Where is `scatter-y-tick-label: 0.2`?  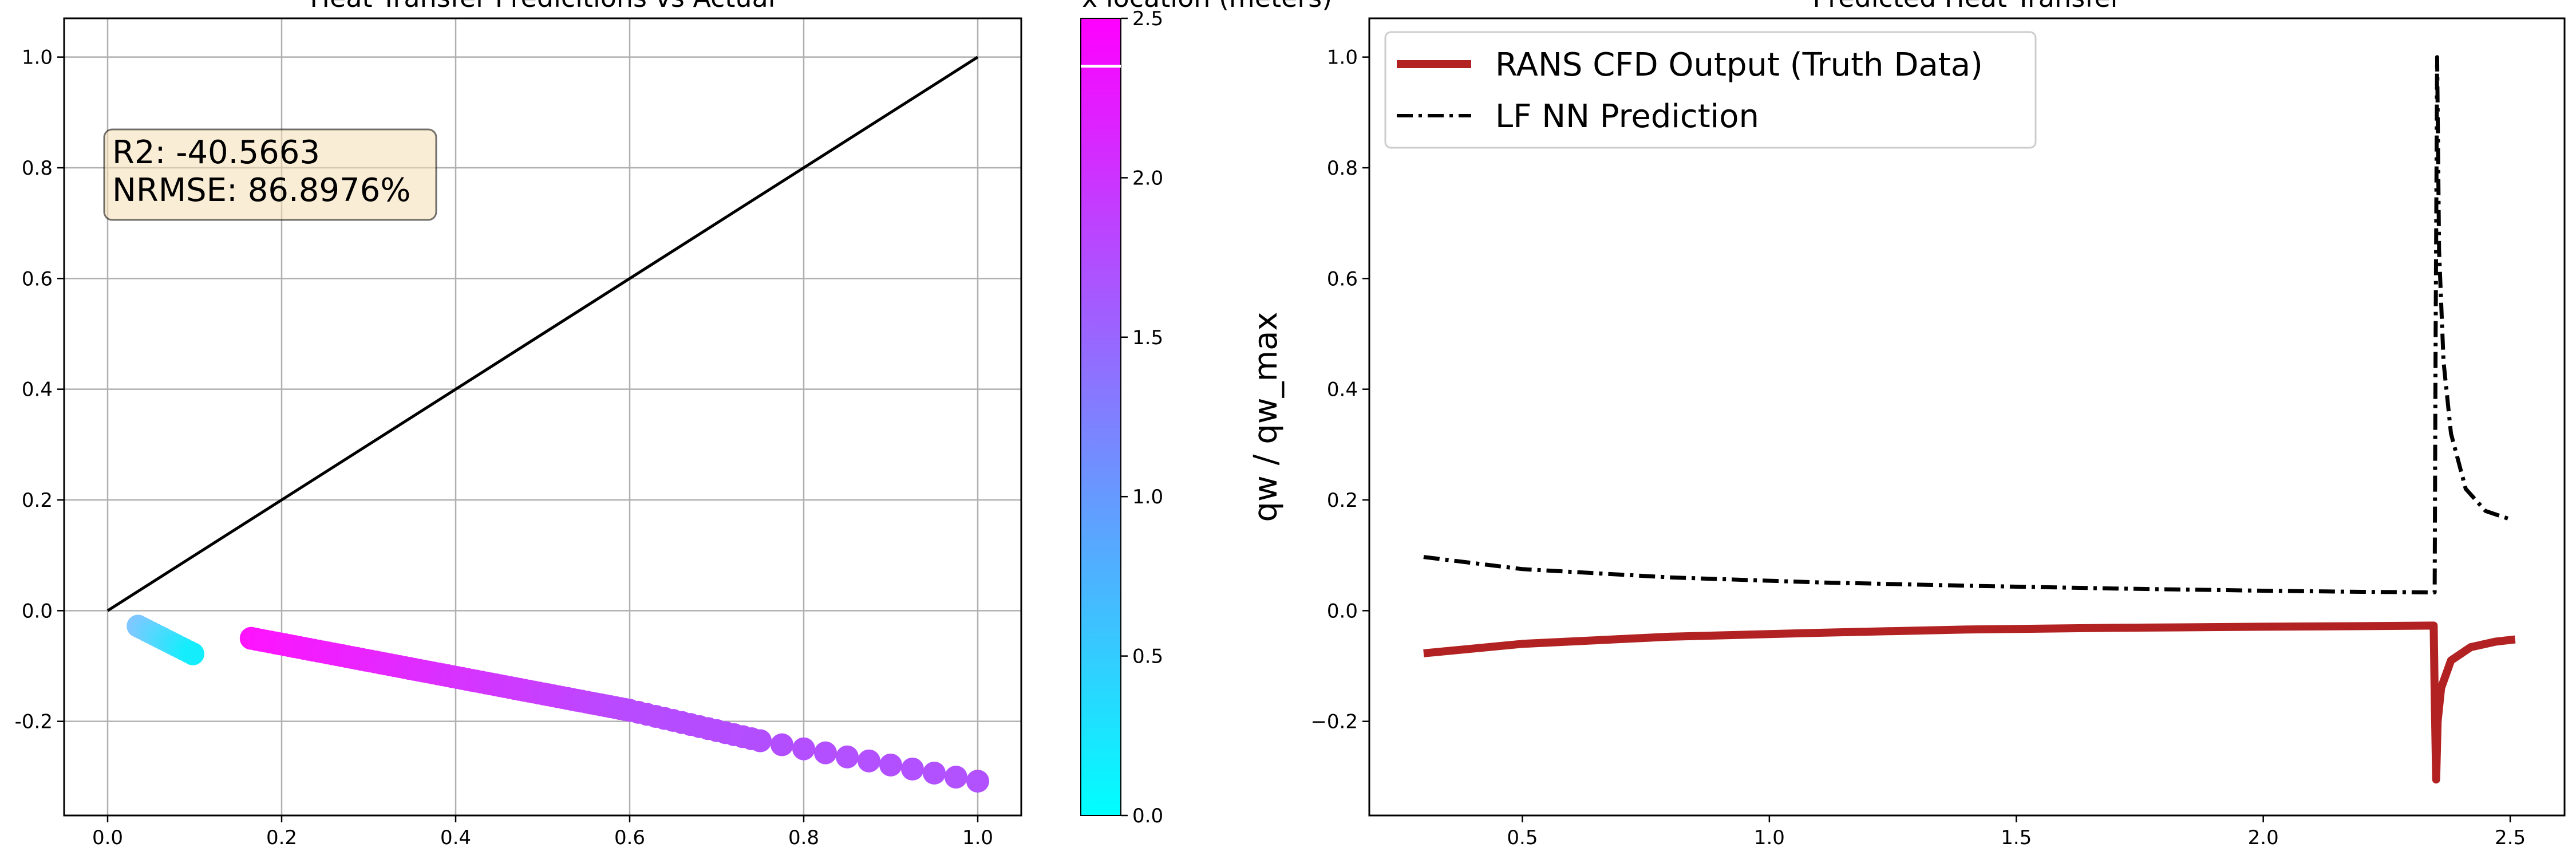
scatter-y-tick-label: 0.2 is located at coordinates (37, 500).